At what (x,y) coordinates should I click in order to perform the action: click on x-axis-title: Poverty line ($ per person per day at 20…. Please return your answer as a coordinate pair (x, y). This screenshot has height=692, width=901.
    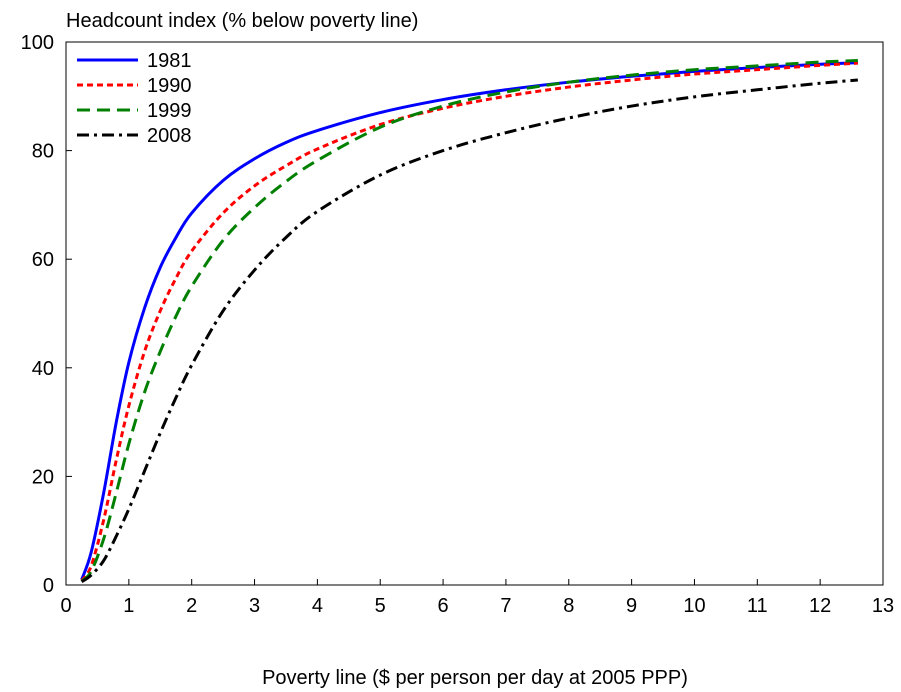
    Looking at the image, I should click on (475, 678).